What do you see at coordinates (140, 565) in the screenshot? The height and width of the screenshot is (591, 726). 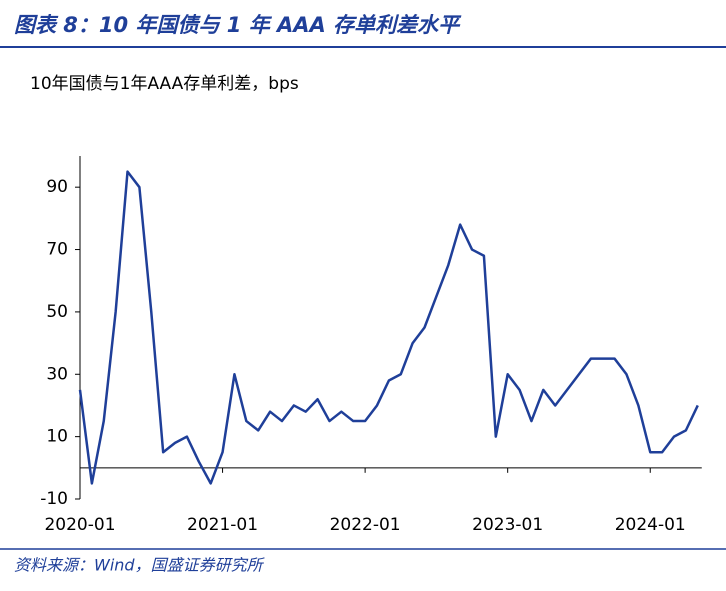 I see `source: 资料来源：Wind，国盛证券研究所` at bounding box center [140, 565].